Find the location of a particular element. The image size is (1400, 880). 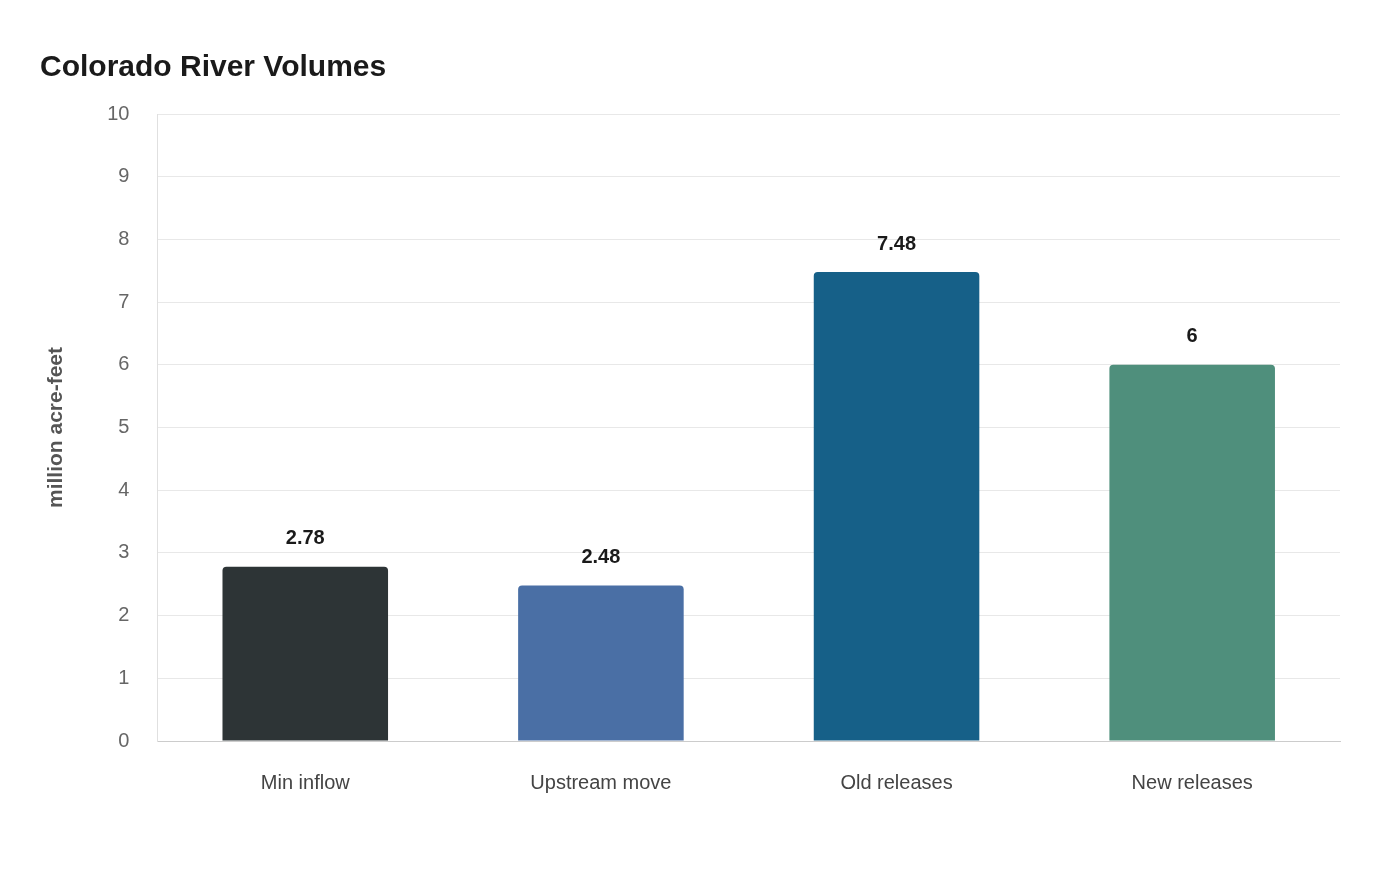

data-label: 2.78 is located at coordinates (305, 537).